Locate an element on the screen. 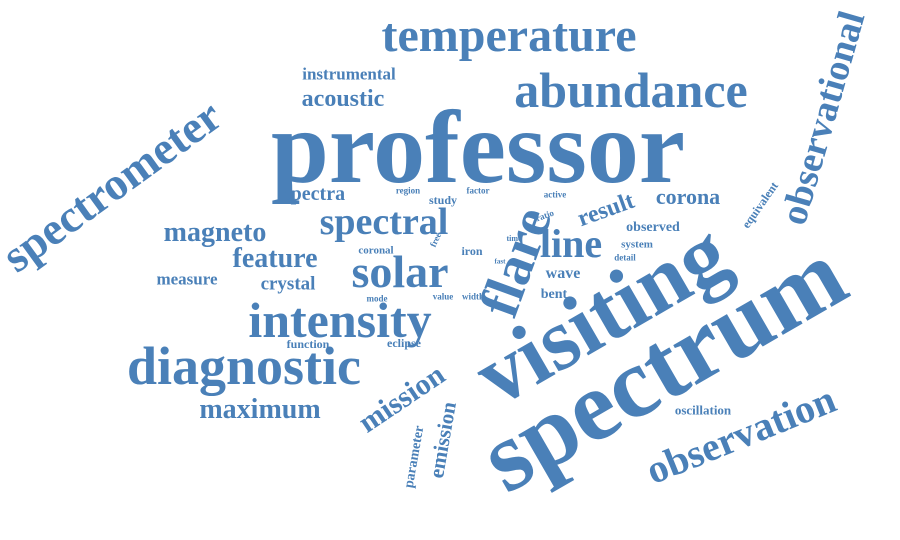 This screenshot has width=900, height=540. word-oscillation: oscillation is located at coordinates (703, 410).